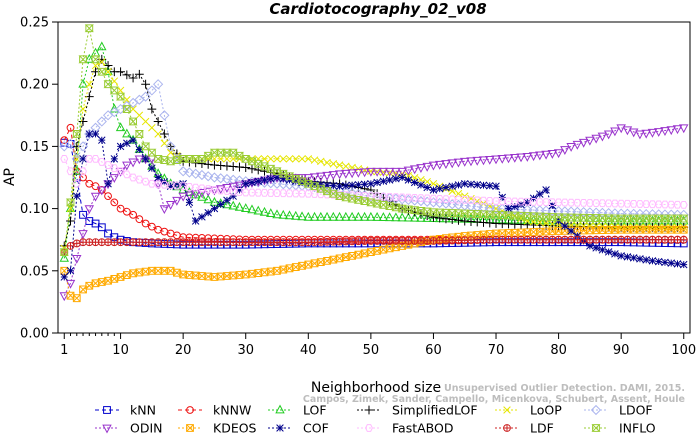  What do you see at coordinates (377, 9) in the screenshot?
I see `chart-title: Cardiotocography_02_v08` at bounding box center [377, 9].